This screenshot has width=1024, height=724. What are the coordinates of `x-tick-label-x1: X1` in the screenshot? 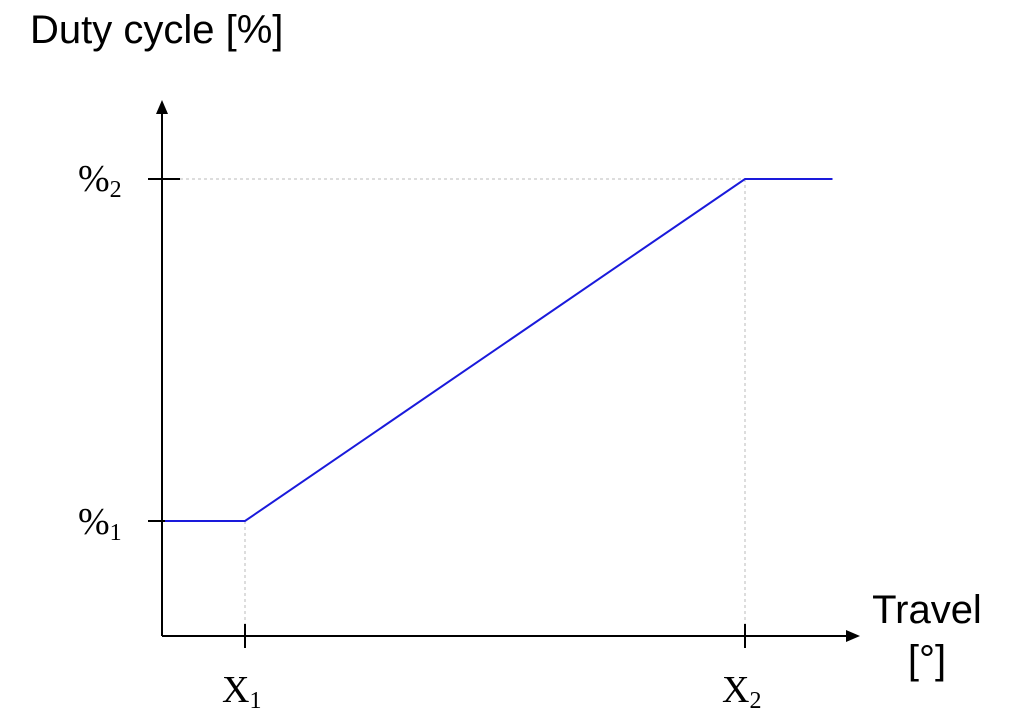 It's located at (242, 691).